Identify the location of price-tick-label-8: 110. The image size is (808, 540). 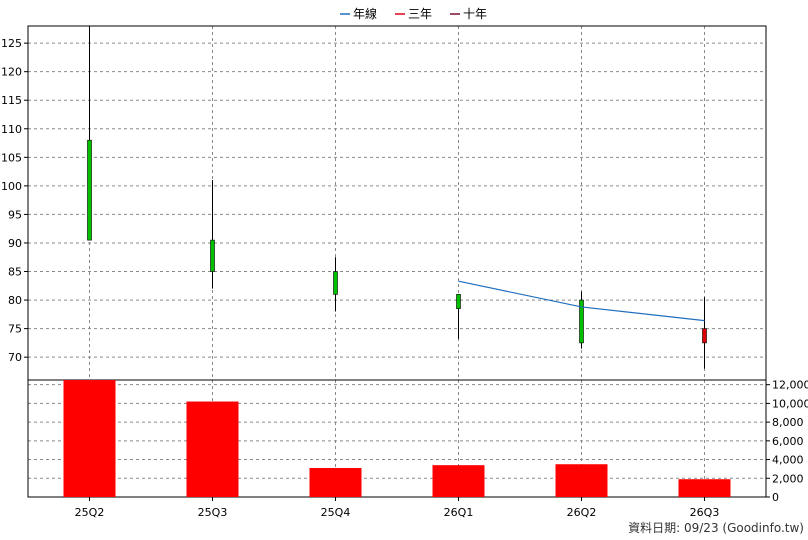
(11, 129).